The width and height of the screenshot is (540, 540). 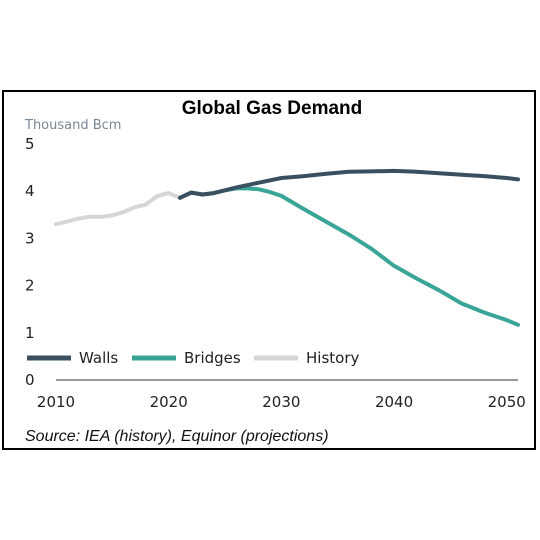 I want to click on series-line-walls, so click(x=349, y=184).